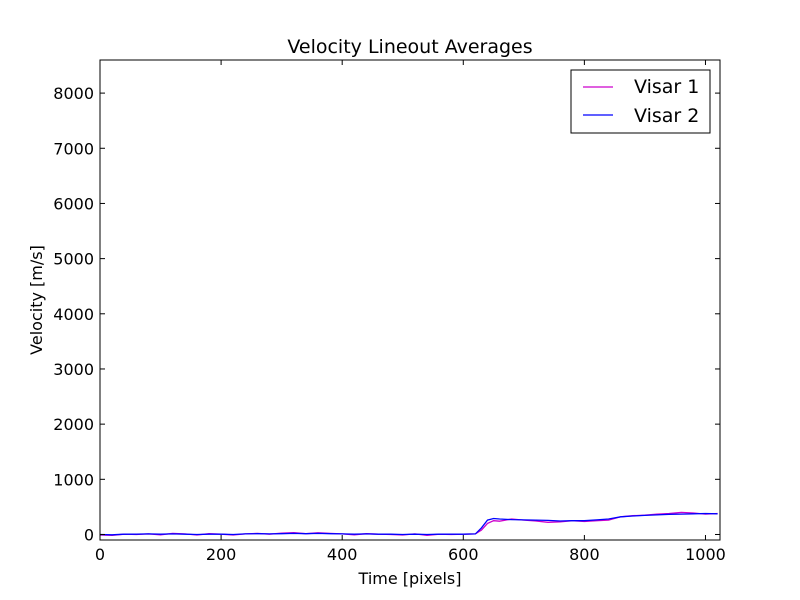  What do you see at coordinates (463, 554) in the screenshot?
I see `x-tick-label: 600` at bounding box center [463, 554].